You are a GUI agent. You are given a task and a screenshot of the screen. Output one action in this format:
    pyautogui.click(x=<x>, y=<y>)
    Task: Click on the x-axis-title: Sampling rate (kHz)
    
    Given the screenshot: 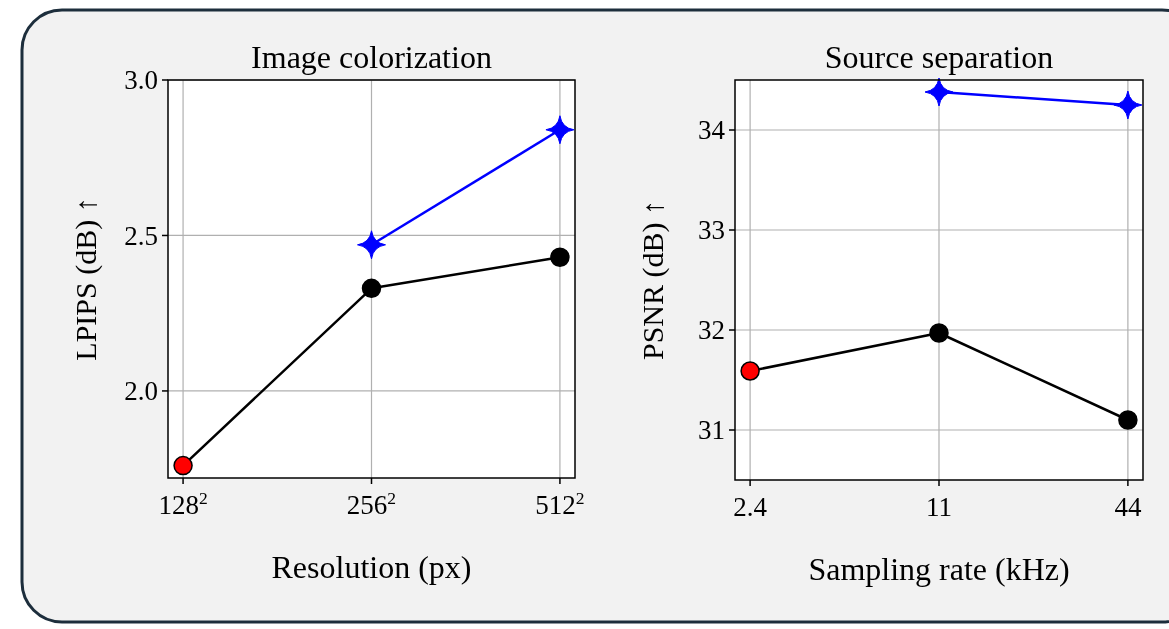 What is the action you would take?
    pyautogui.click(x=939, y=569)
    